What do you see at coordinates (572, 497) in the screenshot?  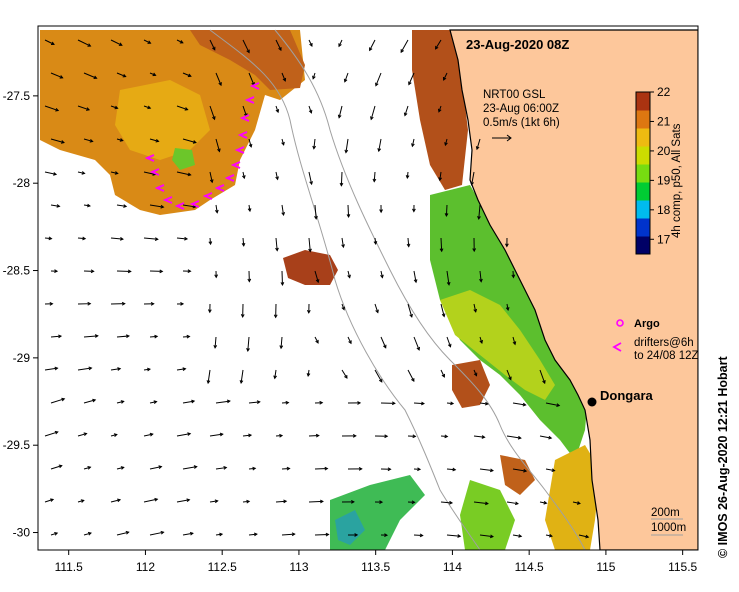 I see `sst-patch-south-coast` at bounding box center [572, 497].